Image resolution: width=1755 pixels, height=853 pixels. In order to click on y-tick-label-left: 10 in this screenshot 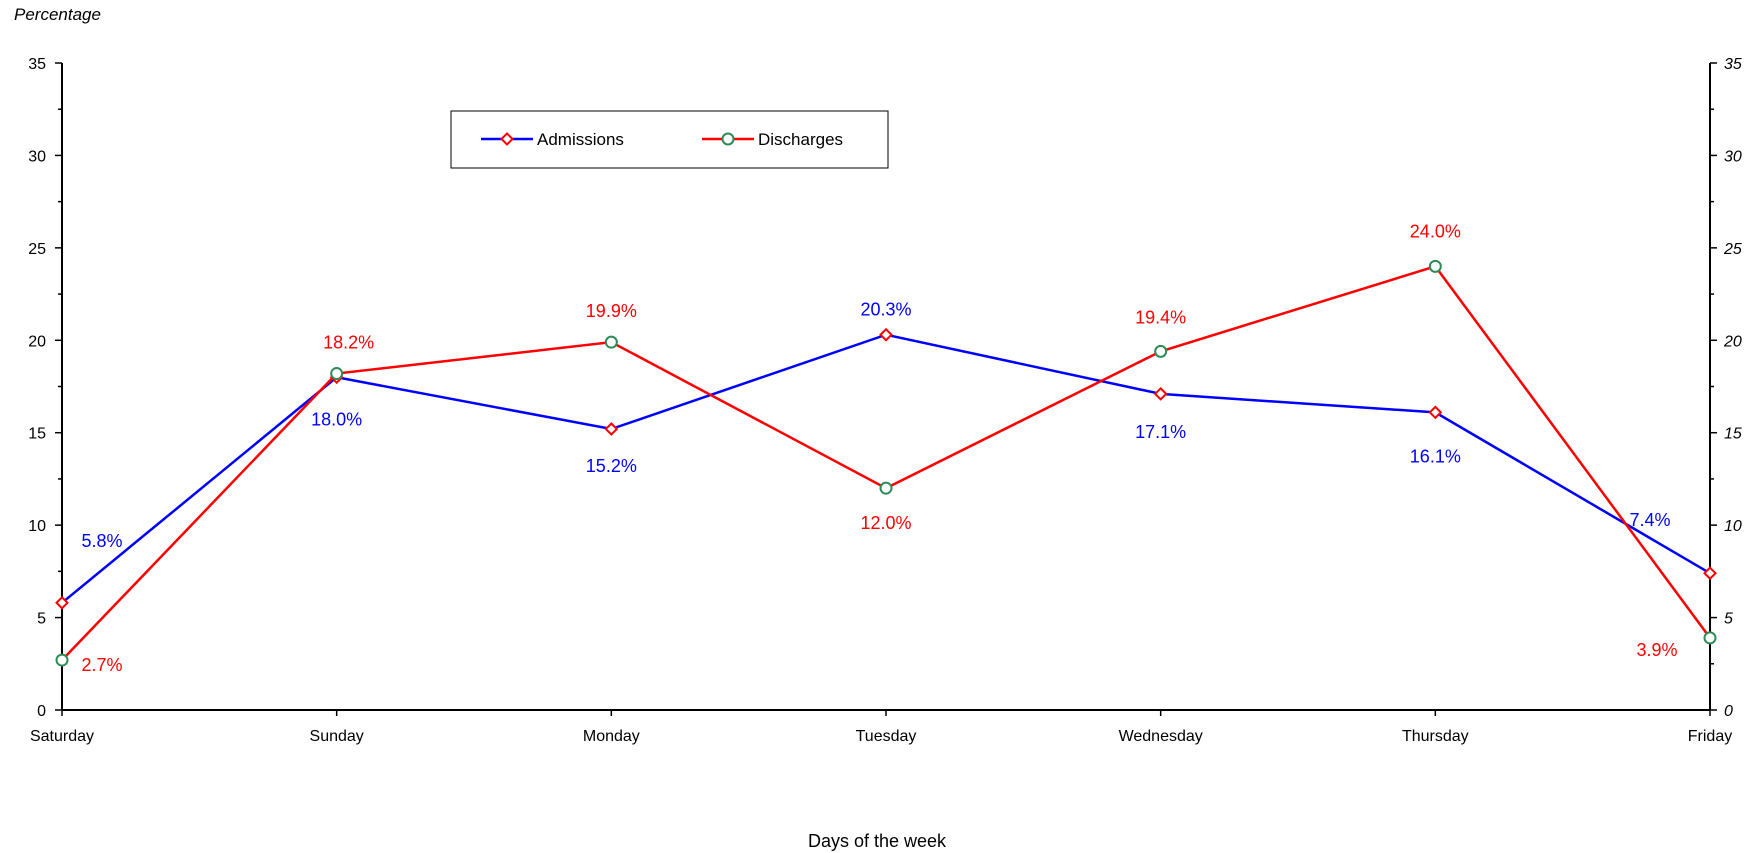, I will do `click(37, 526)`.